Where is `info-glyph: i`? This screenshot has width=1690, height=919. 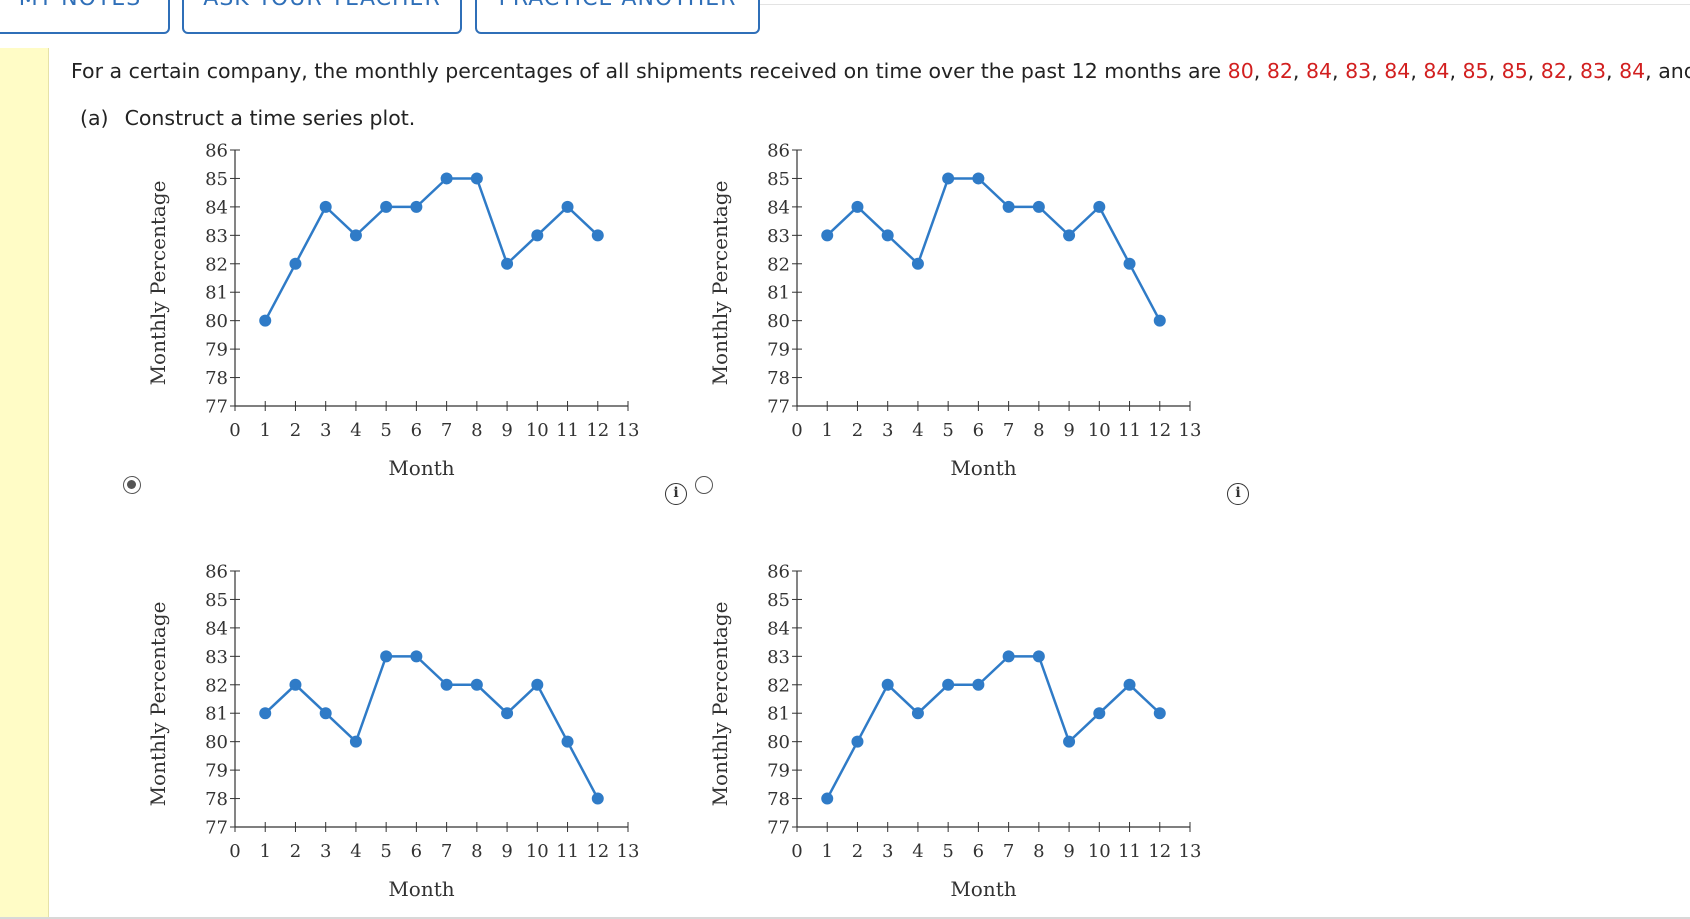 info-glyph: i is located at coordinates (1238, 493).